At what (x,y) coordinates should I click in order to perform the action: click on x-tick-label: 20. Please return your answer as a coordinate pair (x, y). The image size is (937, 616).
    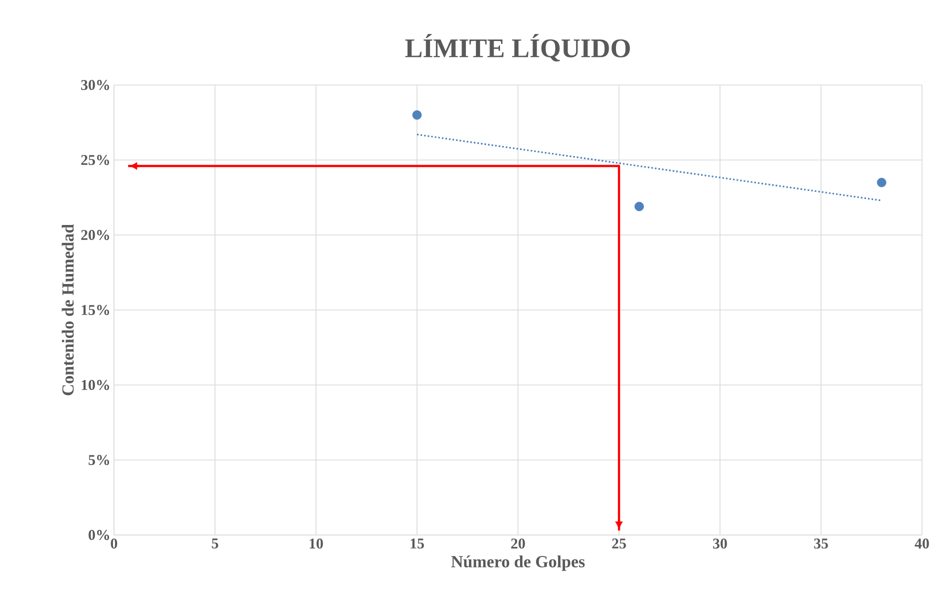
    Looking at the image, I should click on (518, 543).